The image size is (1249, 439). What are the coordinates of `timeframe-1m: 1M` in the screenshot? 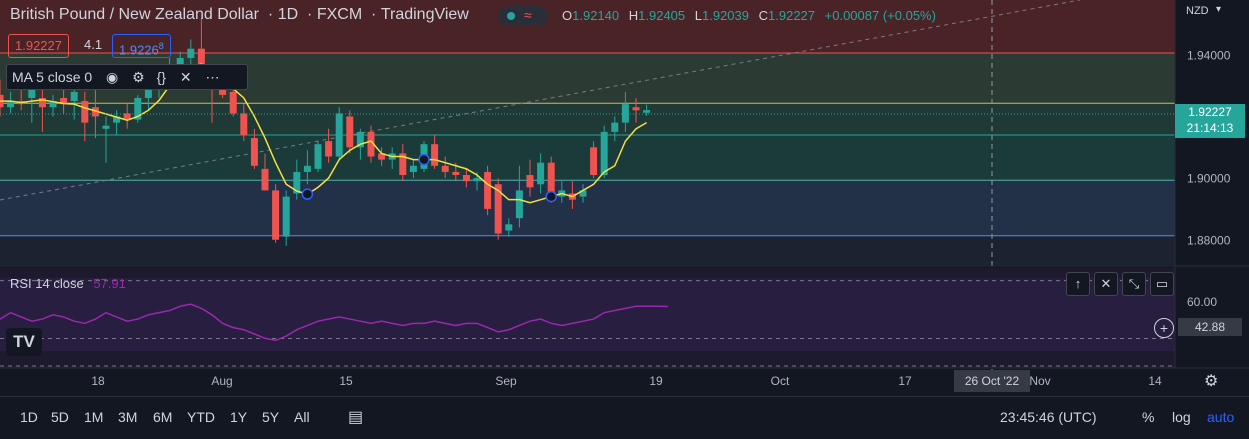 It's located at (94, 417).